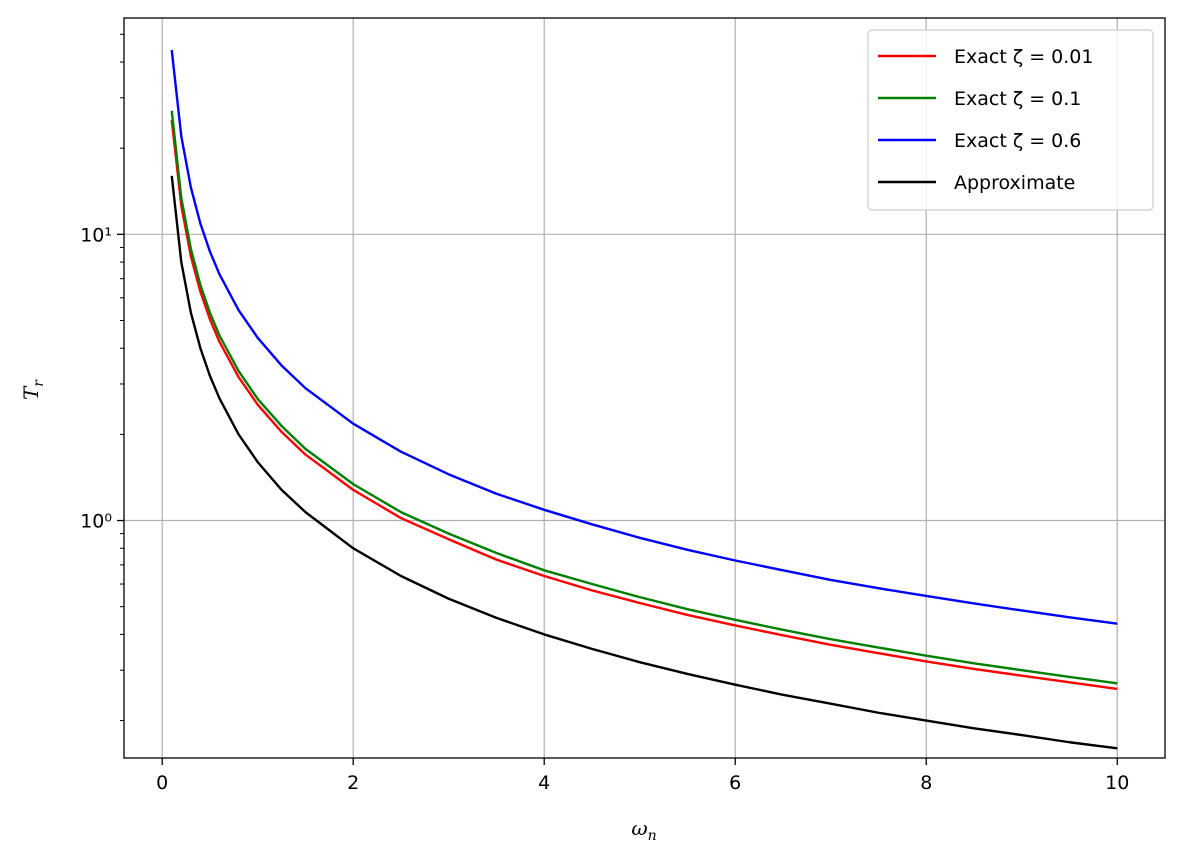  I want to click on legend-box, so click(1010, 120).